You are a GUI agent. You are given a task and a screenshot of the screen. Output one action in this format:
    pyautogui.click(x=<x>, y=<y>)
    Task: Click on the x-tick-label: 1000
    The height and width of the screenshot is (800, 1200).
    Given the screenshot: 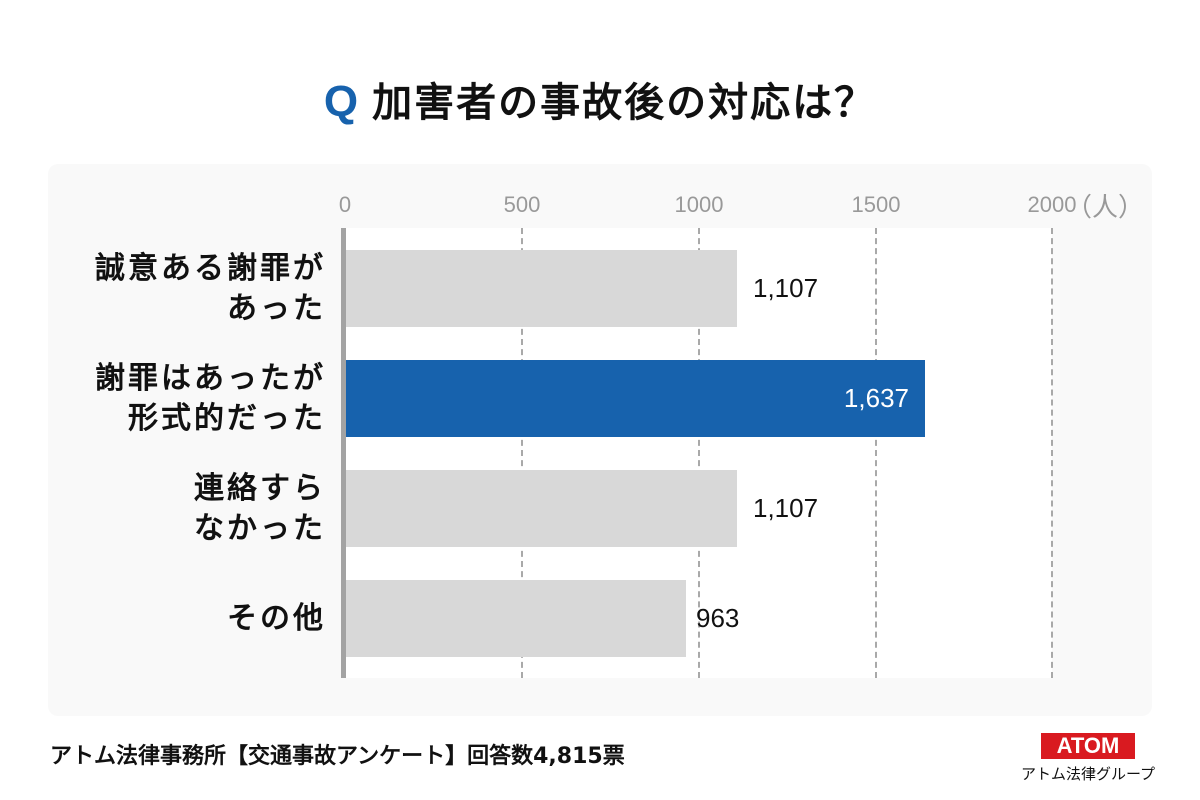 What is the action you would take?
    pyautogui.click(x=699, y=204)
    